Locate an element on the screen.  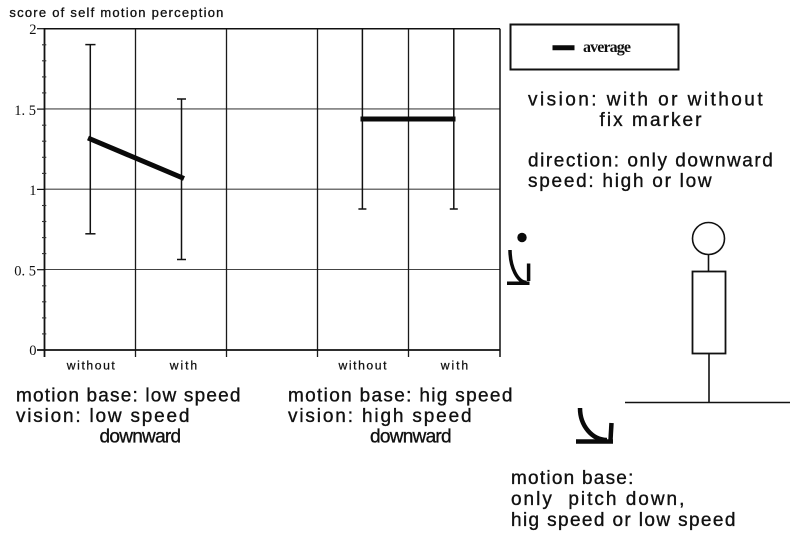
svg-text: vision: high speed is located at coordinates (380, 416).